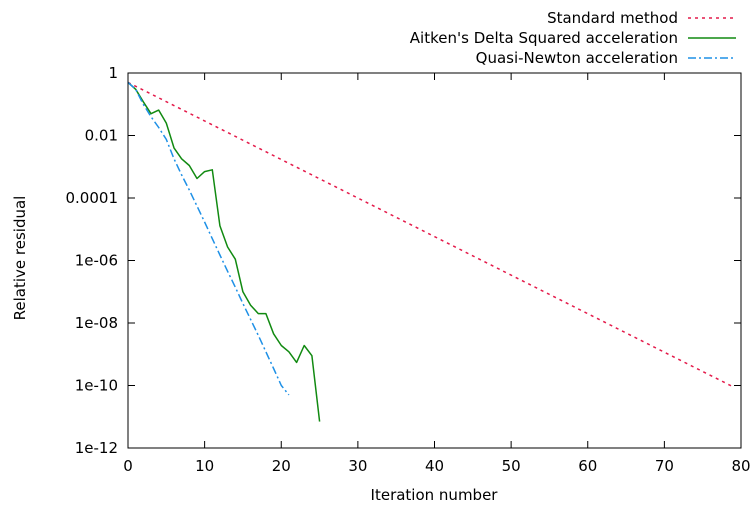 This screenshot has height=506, width=752. I want to click on x-tick-label: 70, so click(664, 466).